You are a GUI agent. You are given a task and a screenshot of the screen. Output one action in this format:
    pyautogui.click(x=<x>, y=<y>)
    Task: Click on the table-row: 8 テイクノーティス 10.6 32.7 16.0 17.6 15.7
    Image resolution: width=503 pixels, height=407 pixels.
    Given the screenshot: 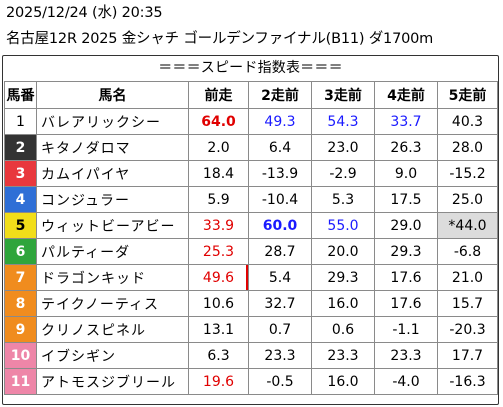 What is the action you would take?
    pyautogui.click(x=251, y=303)
    